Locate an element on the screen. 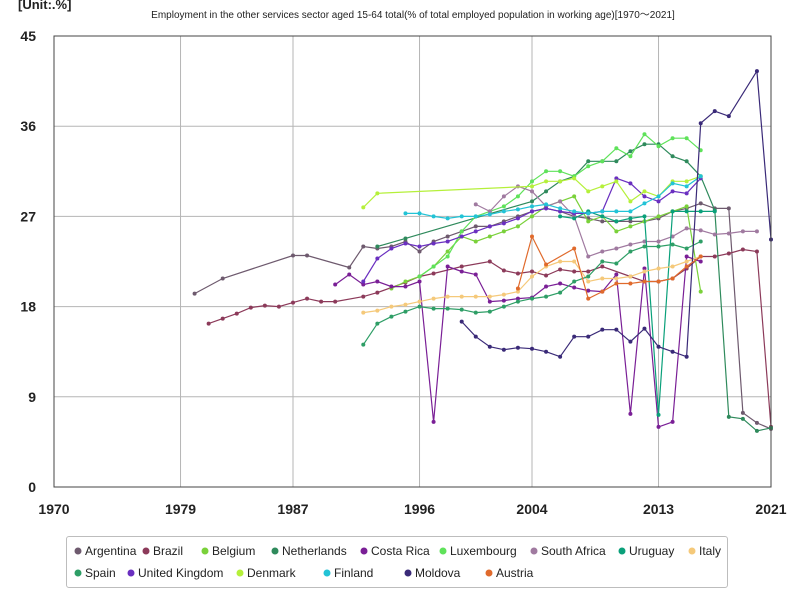 The height and width of the screenshot is (600, 800). x-tick-label: 1987 is located at coordinates (292, 509).